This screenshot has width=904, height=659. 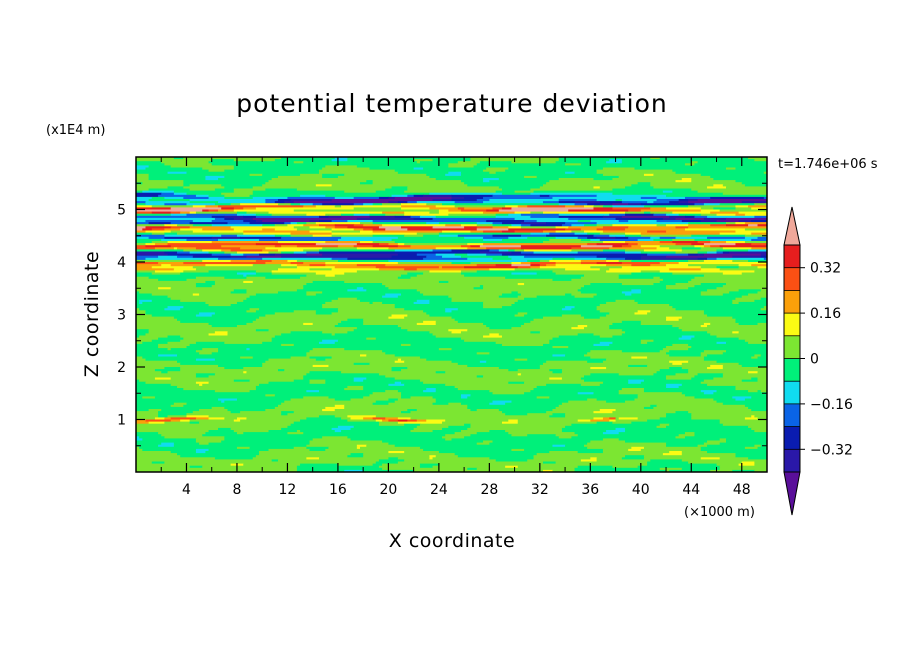 I want to click on colorbar: 0.32 0.16 0 −0.16 −0.32, so click(x=818, y=361).